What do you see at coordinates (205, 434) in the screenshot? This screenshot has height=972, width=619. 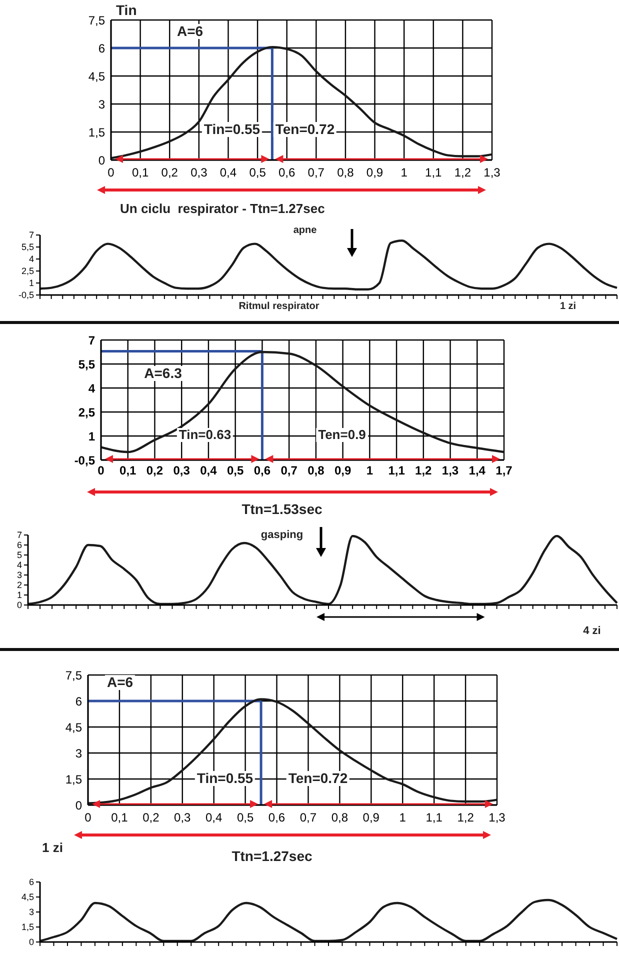 I see `annotation: Tin=0.63` at bounding box center [205, 434].